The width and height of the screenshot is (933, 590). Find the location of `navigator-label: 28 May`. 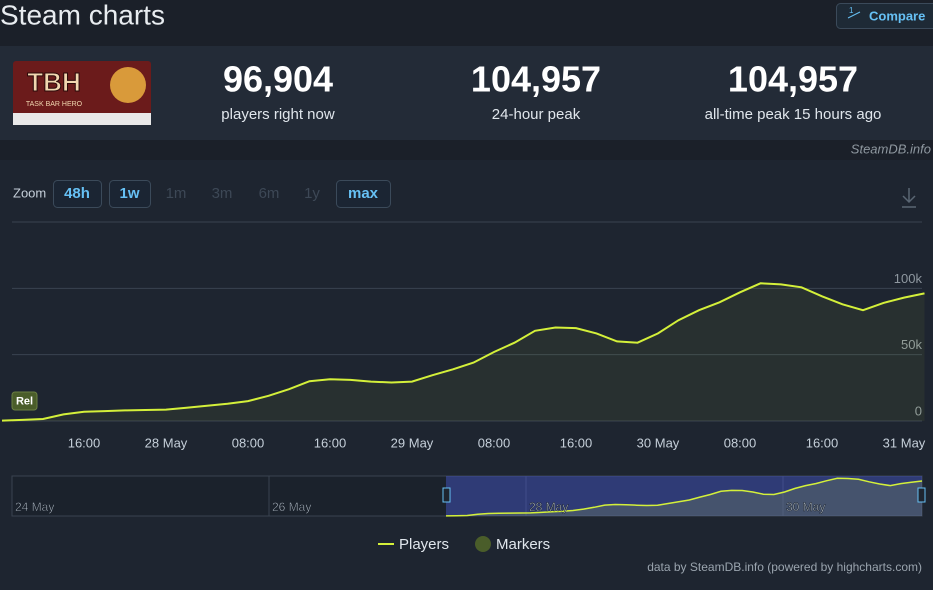

navigator-label: 28 May is located at coordinates (548, 507).